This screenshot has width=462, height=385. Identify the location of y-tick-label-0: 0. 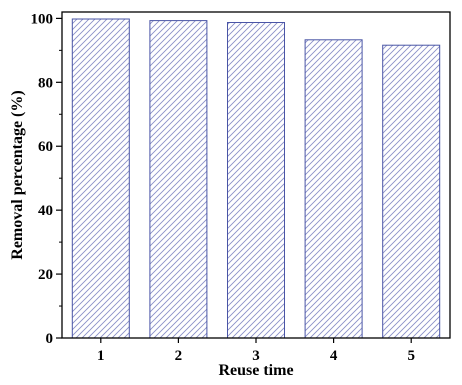
(50, 339).